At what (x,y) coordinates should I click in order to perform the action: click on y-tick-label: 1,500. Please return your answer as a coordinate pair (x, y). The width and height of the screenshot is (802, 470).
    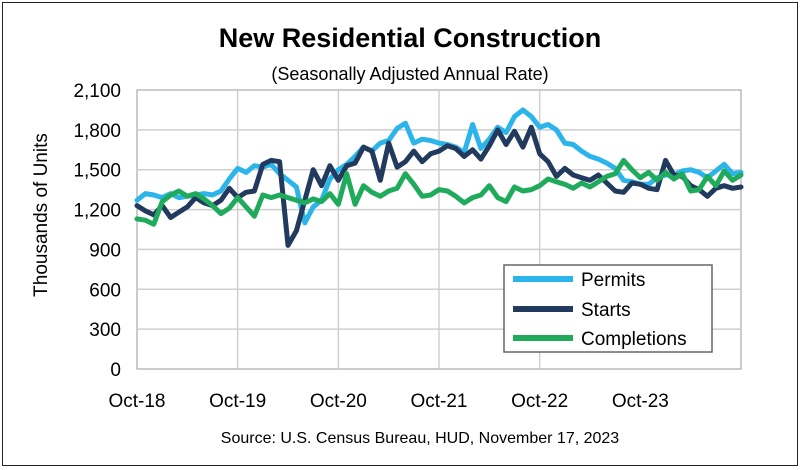
    Looking at the image, I should click on (97, 171).